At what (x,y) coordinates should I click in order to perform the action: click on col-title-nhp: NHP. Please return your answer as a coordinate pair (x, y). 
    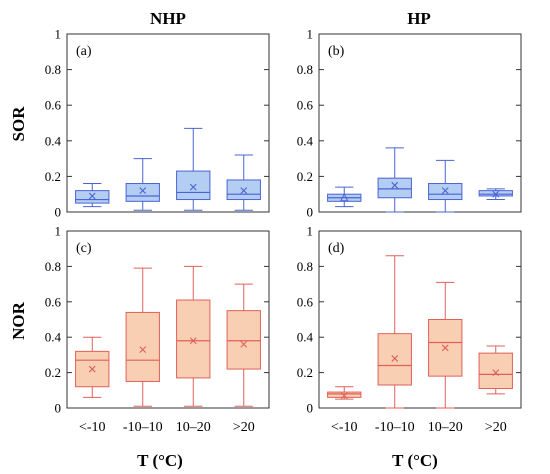
    Looking at the image, I should click on (168, 18).